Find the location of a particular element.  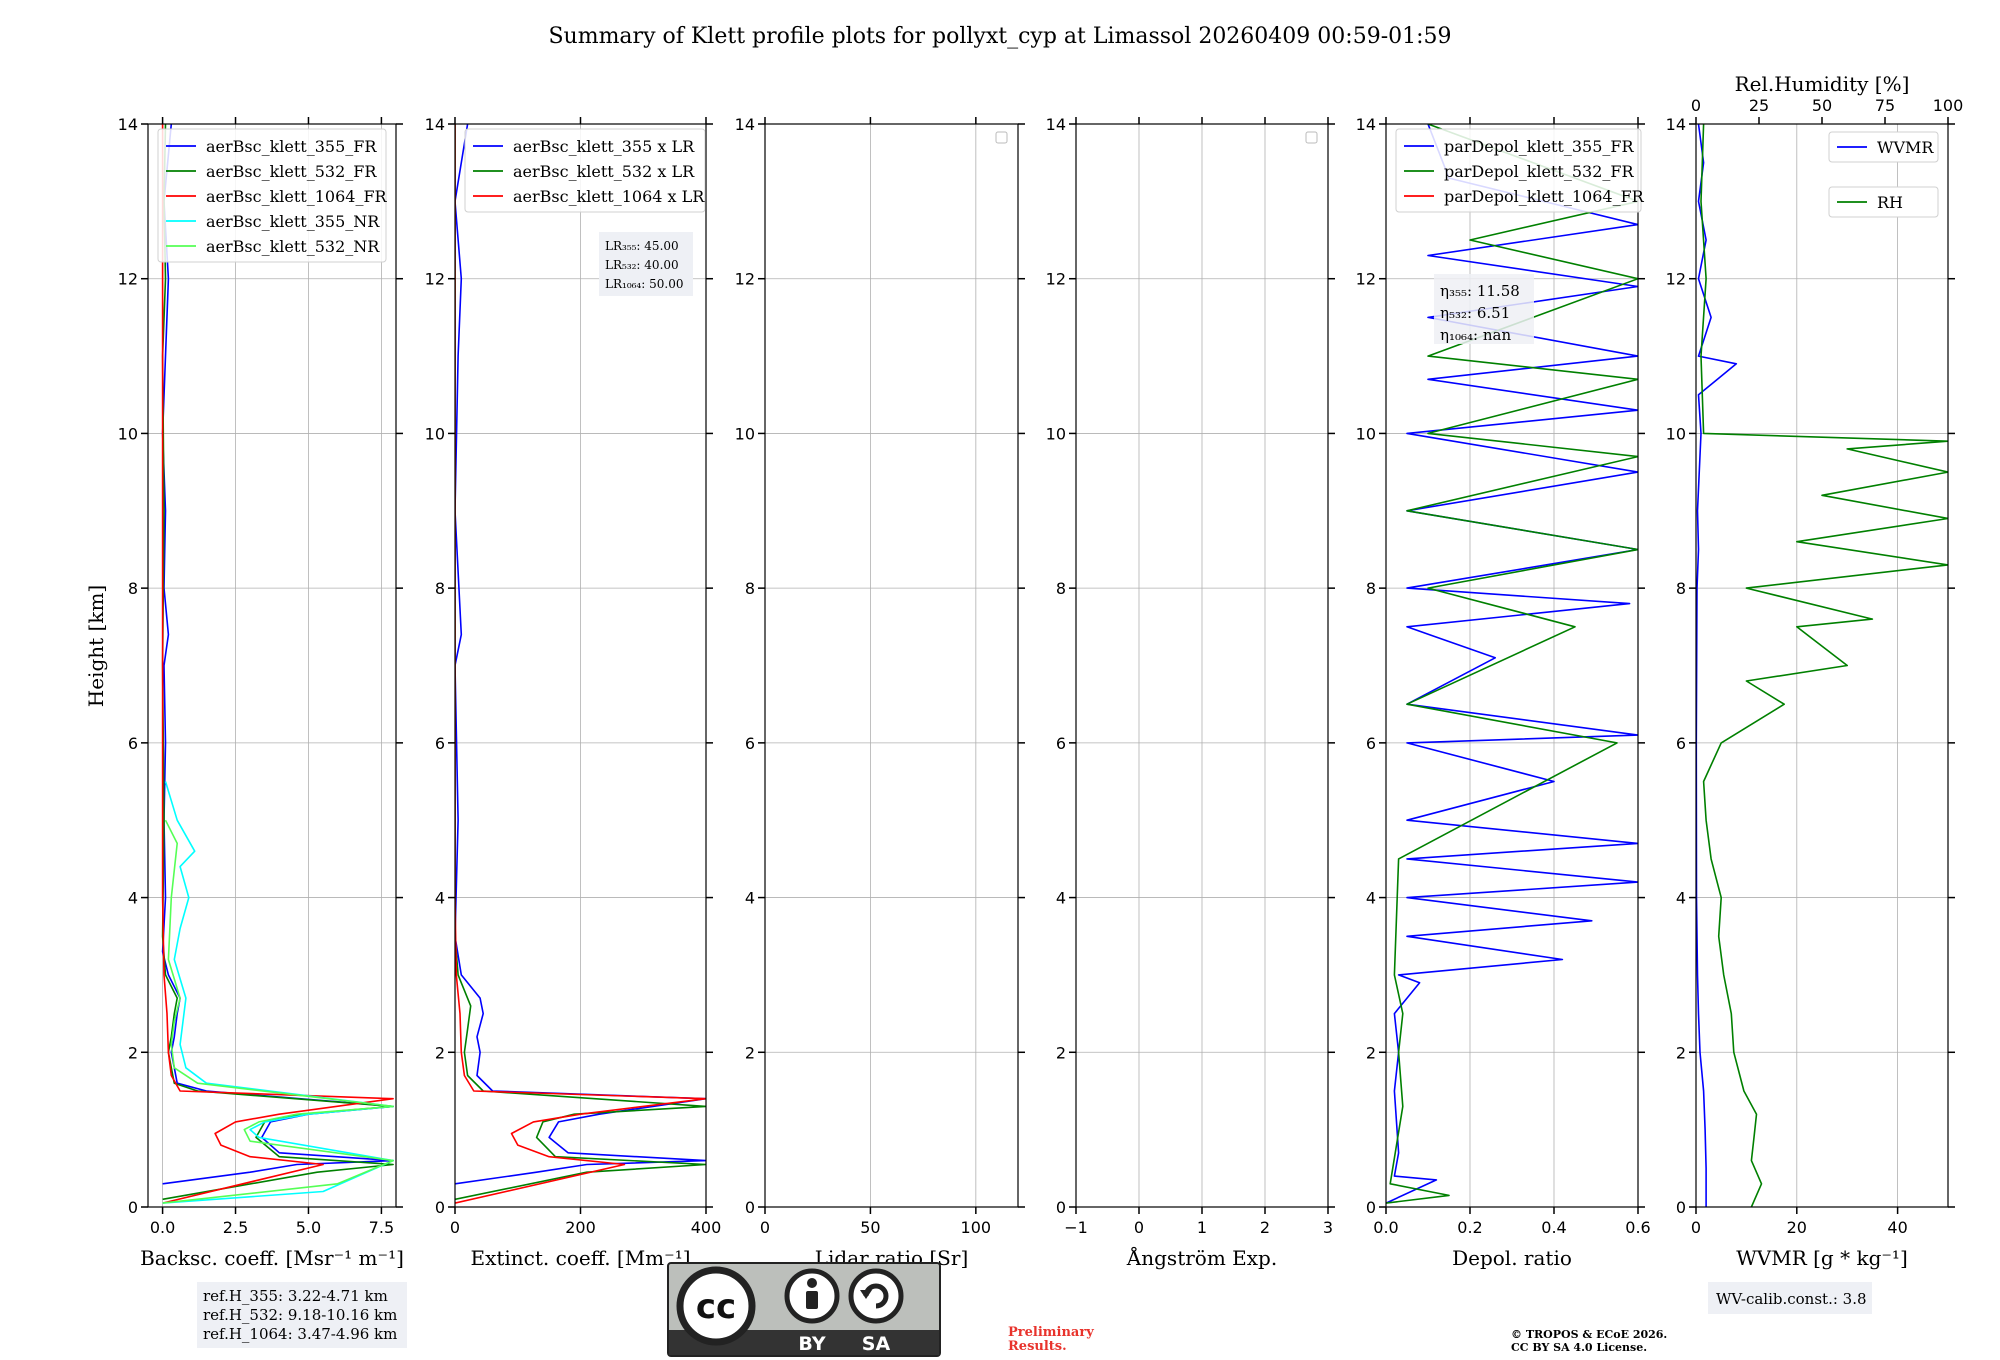

y-tick-label: 6 is located at coordinates (1681, 743).